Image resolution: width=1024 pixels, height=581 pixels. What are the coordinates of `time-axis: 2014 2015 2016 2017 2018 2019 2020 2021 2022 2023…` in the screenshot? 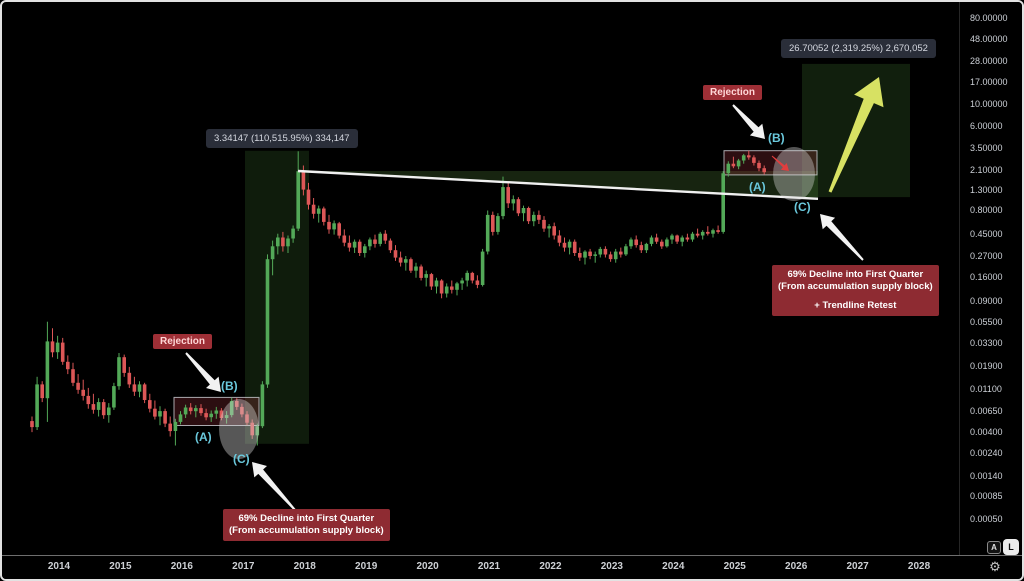 It's located at (512, 567).